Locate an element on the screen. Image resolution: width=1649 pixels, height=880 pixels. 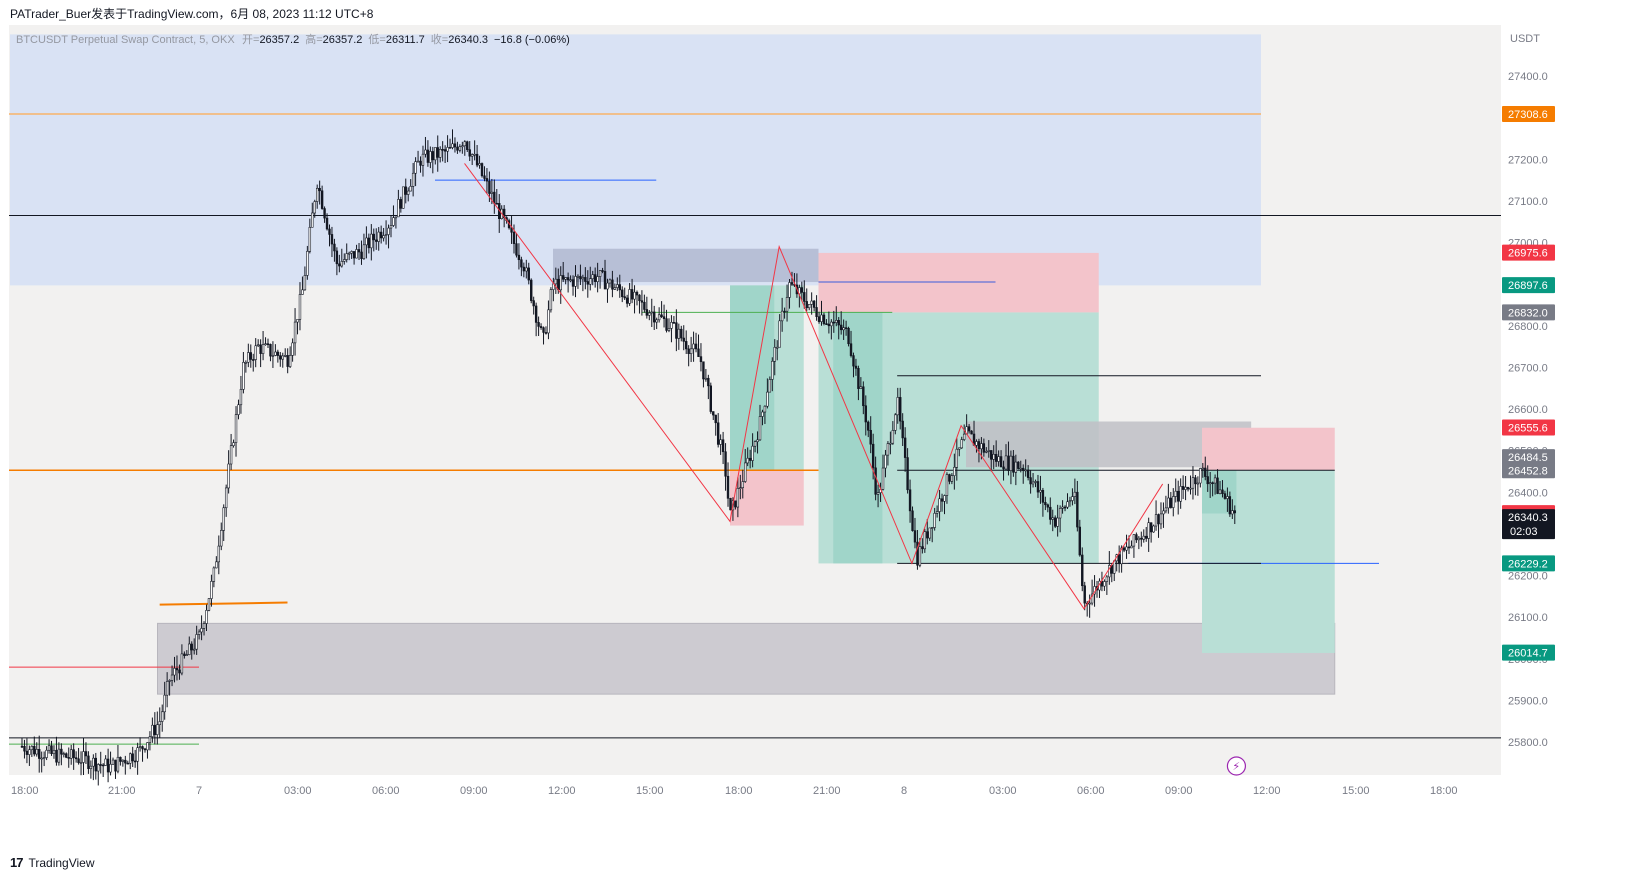
currency-label: USDT is located at coordinates (1525, 39).